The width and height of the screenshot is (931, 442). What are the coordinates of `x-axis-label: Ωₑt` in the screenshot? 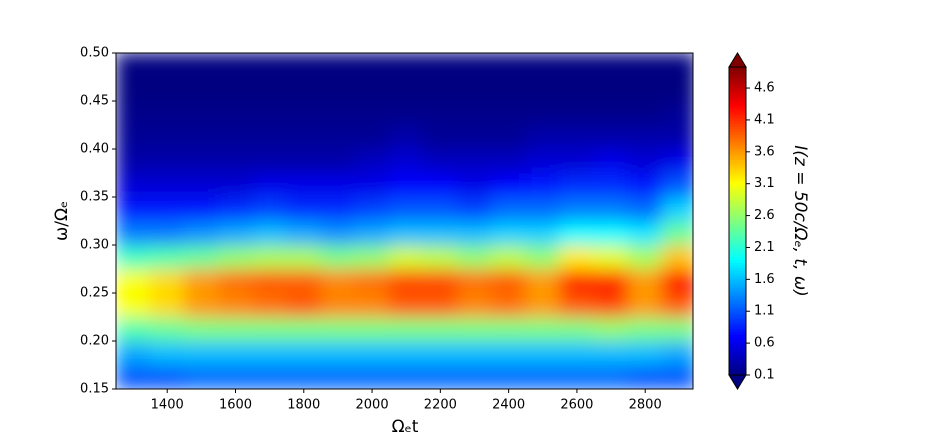 It's located at (405, 427).